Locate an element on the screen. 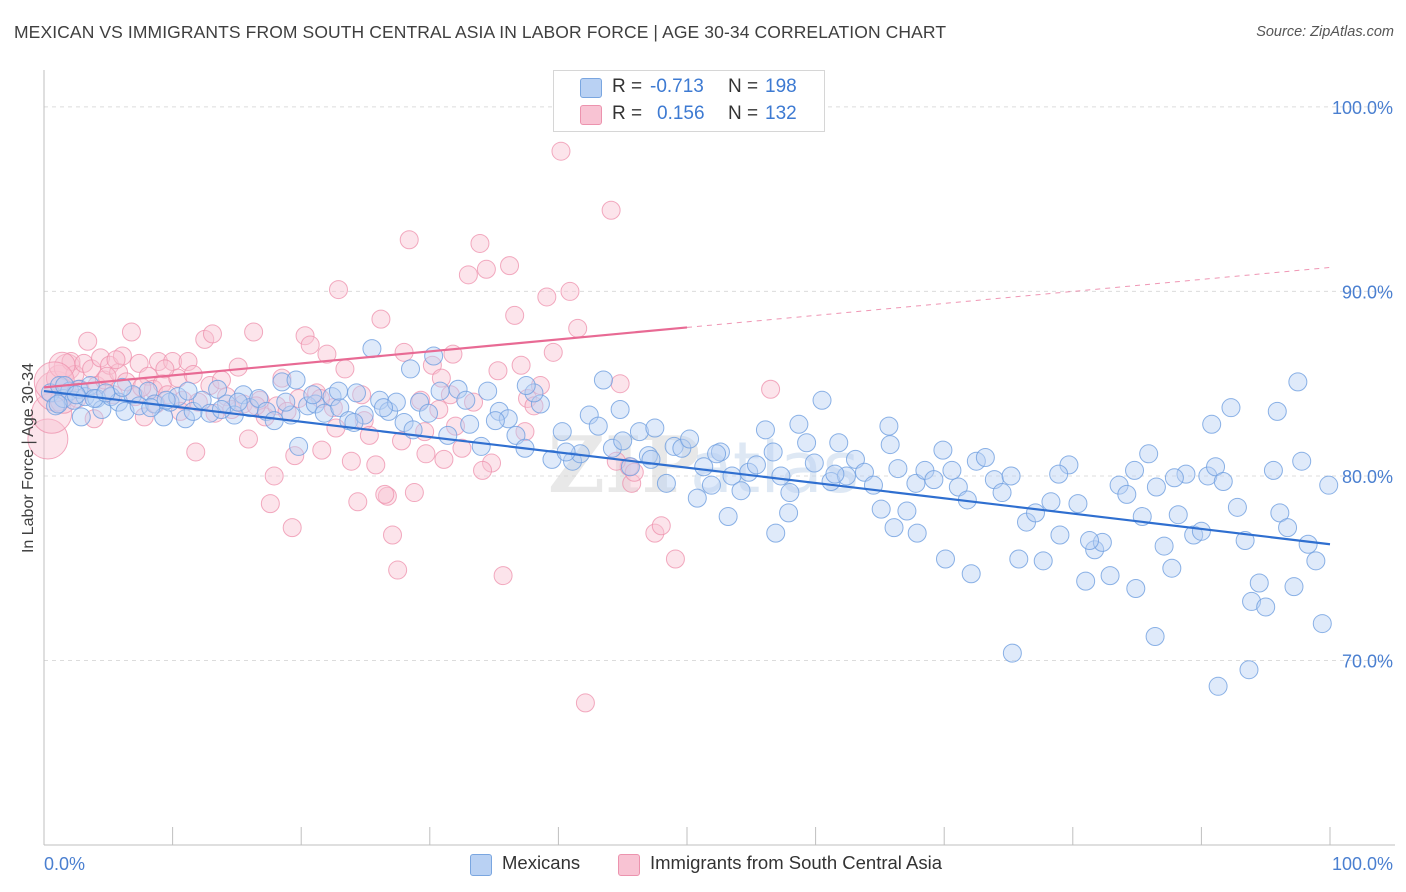 This screenshot has width=1406, height=892. legend-row-mexicans: R = -0.713 N = 198 is located at coordinates (689, 87).